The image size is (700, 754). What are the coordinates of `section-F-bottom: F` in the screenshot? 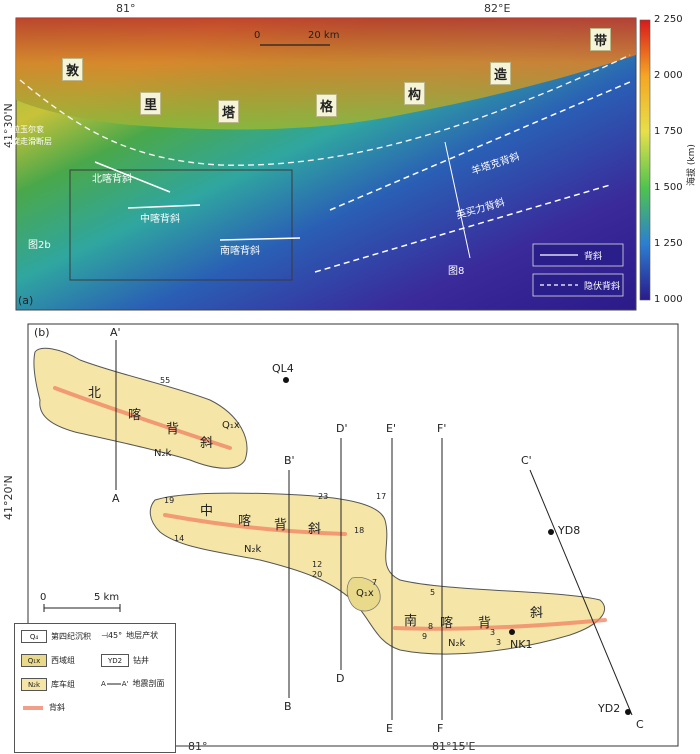 It's located at (440, 728).